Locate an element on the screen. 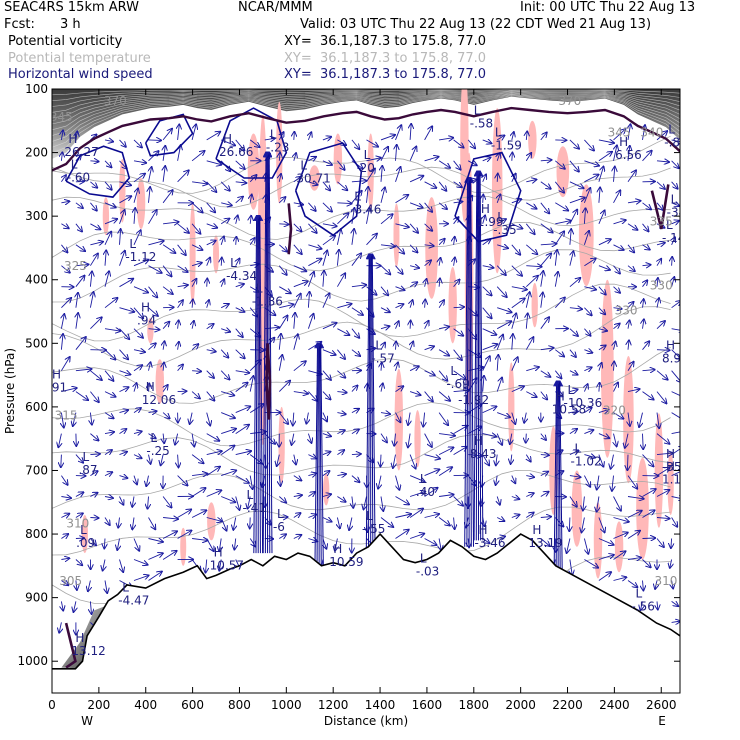  wind-speed-contours is located at coordinates (293, 175).